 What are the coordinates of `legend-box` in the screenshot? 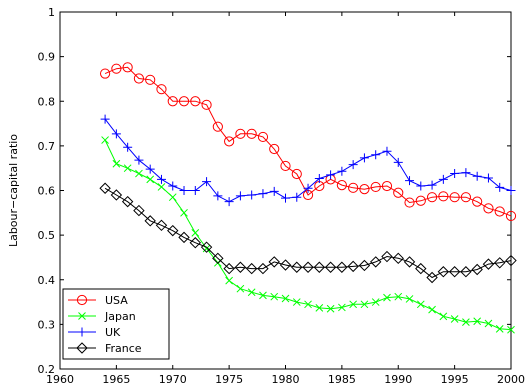 It's located at (116, 324).